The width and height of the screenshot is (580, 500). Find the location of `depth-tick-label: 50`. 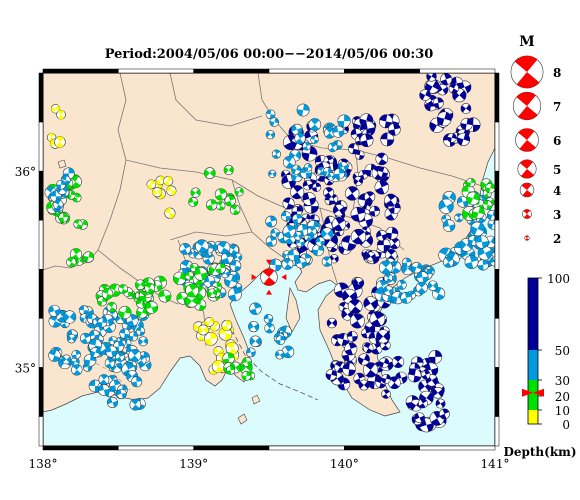

depth-tick-label: 50 is located at coordinates (562, 351).